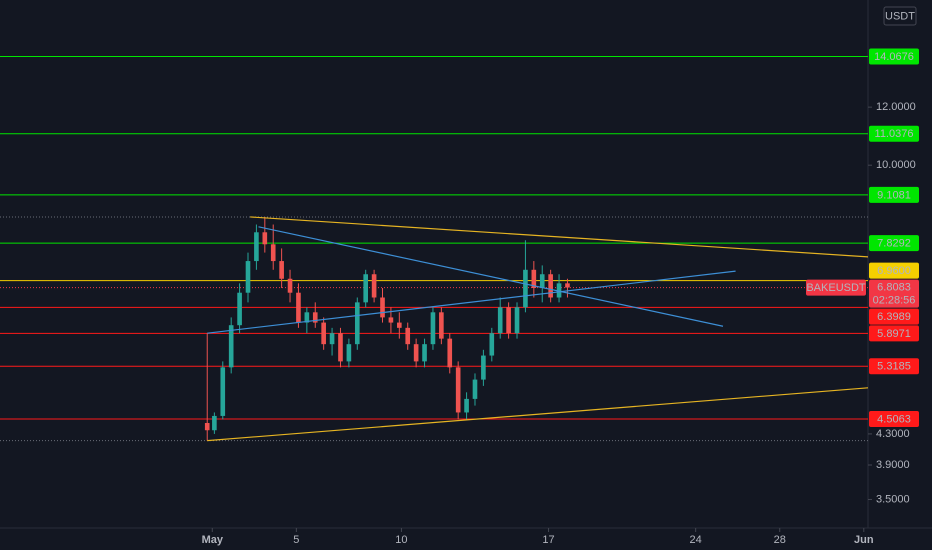  I want to click on symbol-box, so click(836, 287).